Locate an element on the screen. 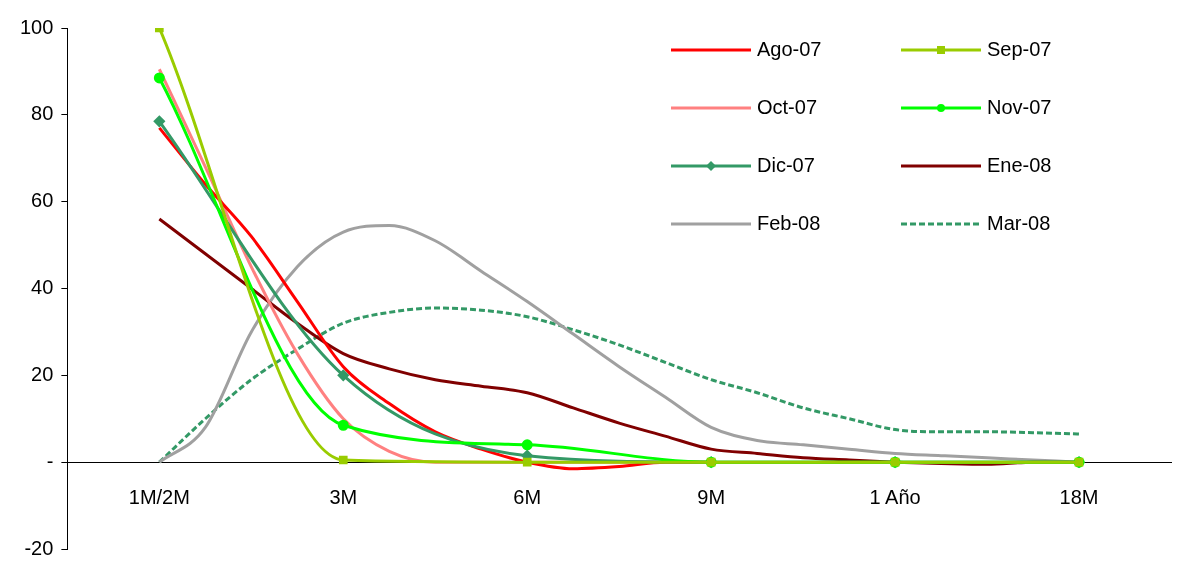  y-tick-label: - is located at coordinates (50, 460).